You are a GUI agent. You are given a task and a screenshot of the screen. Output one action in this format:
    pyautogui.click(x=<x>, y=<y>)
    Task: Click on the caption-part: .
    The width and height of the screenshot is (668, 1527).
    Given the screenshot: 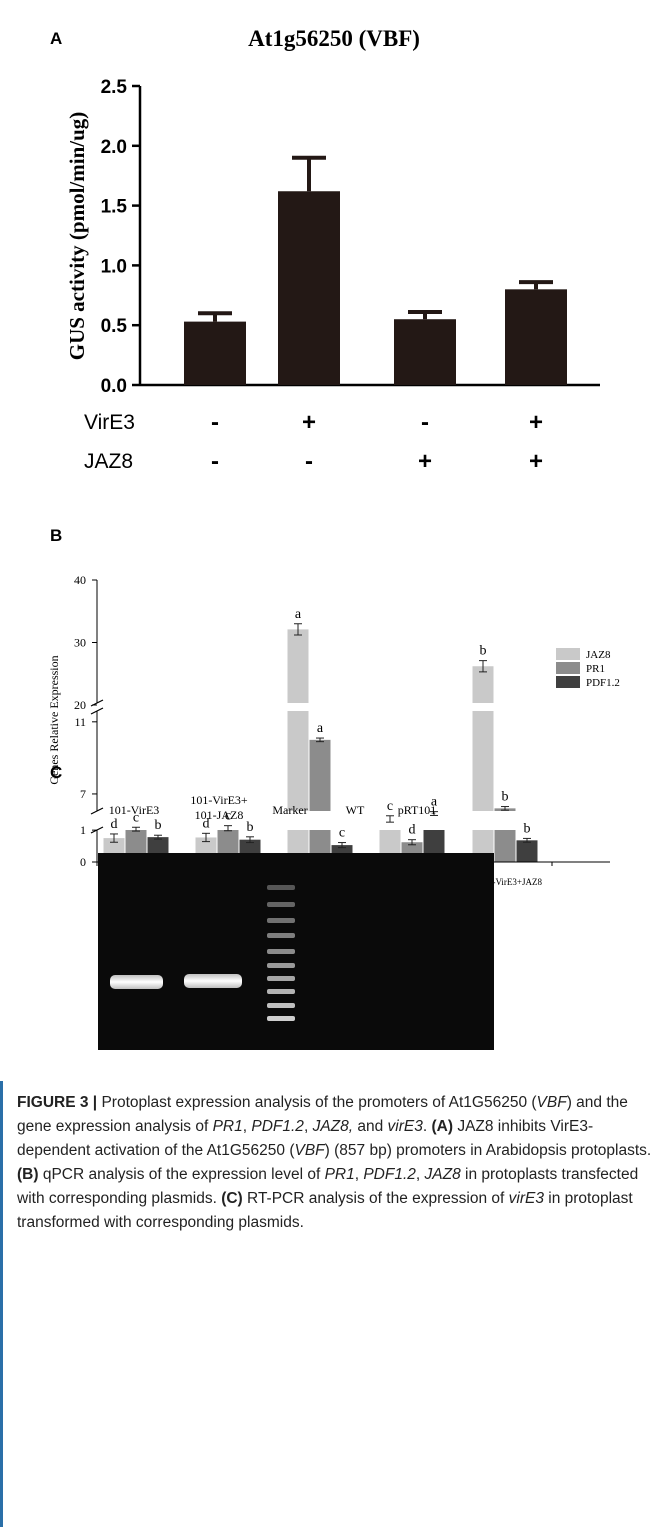 What is the action you would take?
    pyautogui.click(x=427, y=1126)
    